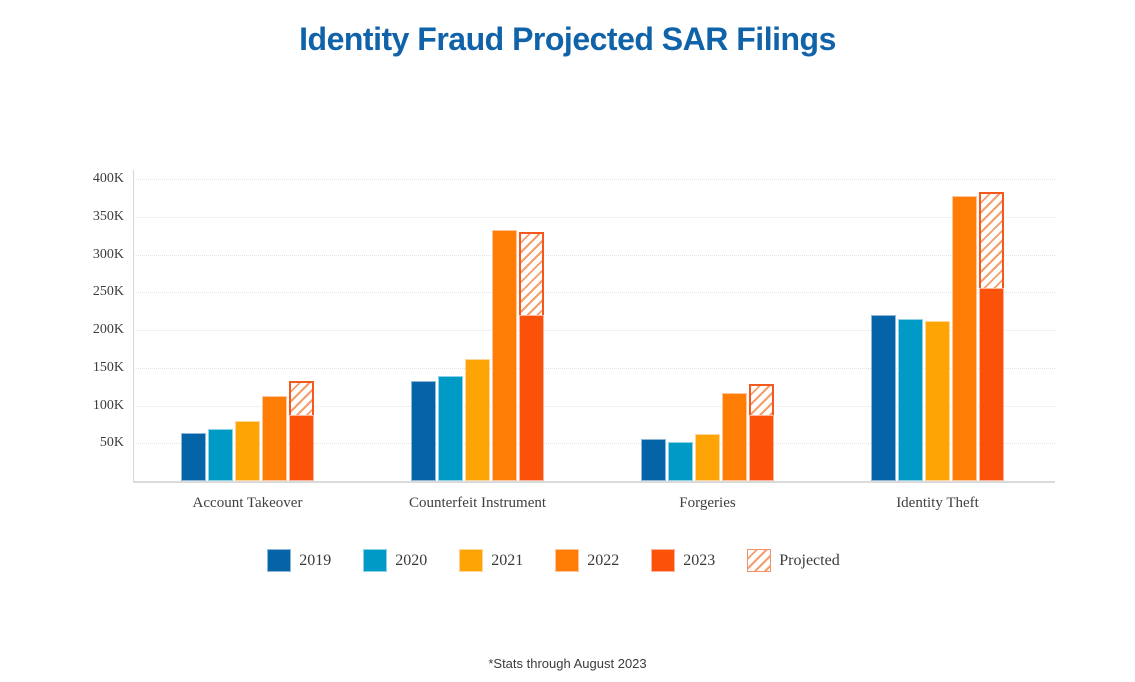 The width and height of the screenshot is (1135, 682). Describe the element at coordinates (279, 560) in the screenshot. I see `legend-swatch-2019` at that location.